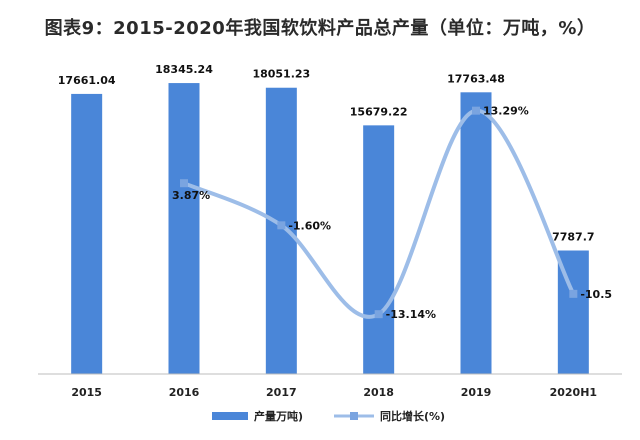  What do you see at coordinates (230, 416) in the screenshot?
I see `legend-bar-swatch` at bounding box center [230, 416].